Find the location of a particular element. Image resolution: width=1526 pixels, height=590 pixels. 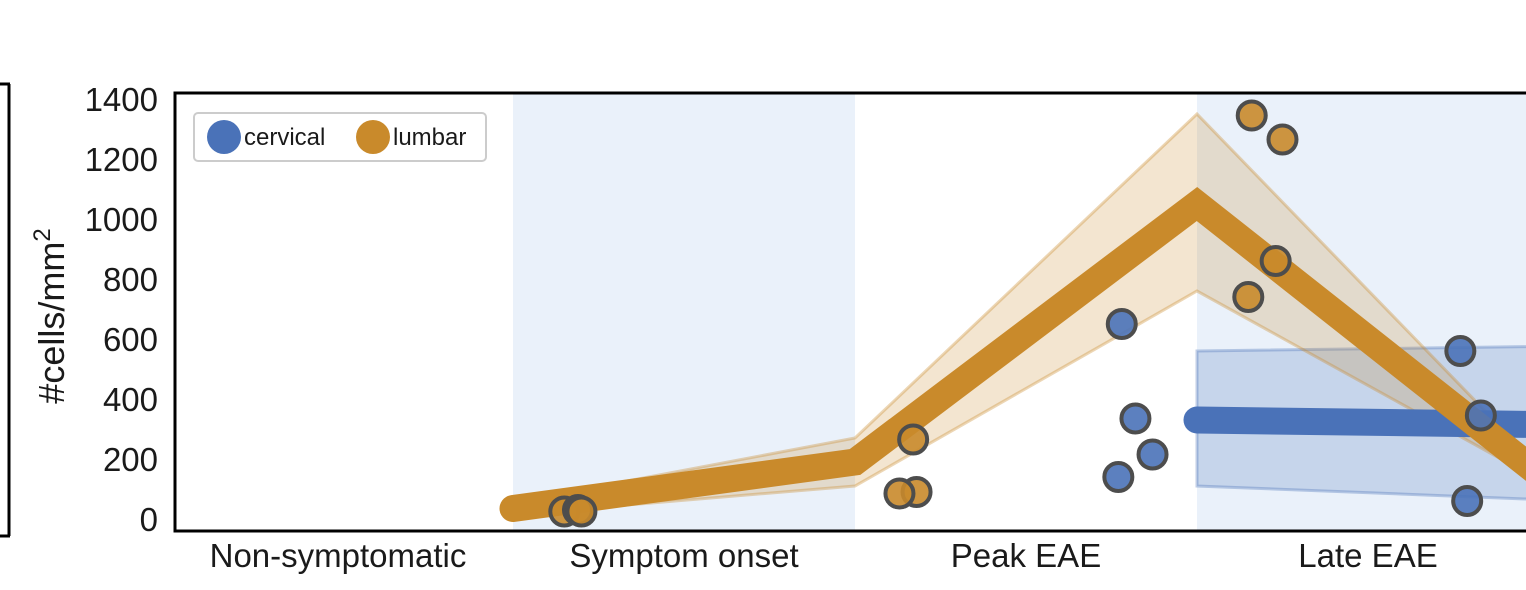

y-tick-label-1200: 1200 is located at coordinates (121, 159).